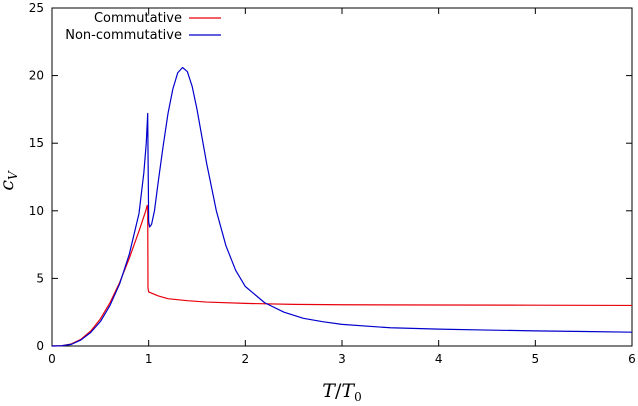 The width and height of the screenshot is (638, 406). I want to click on svg-text: T/T0, so click(341, 392).